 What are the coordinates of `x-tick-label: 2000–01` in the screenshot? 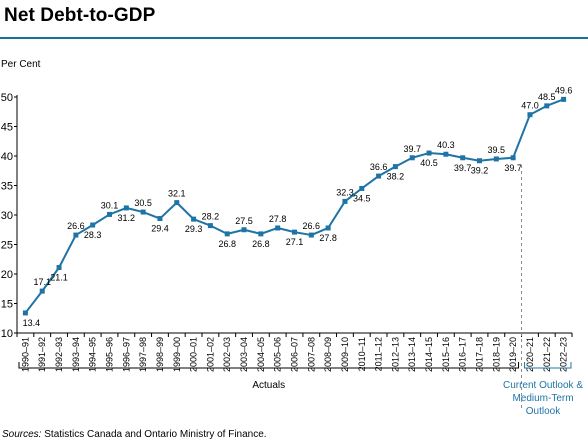 It's located at (194, 354).